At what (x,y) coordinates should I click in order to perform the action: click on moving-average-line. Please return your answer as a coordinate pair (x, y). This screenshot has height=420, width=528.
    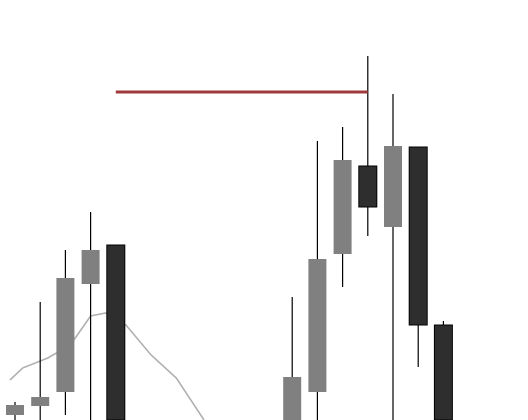
    Looking at the image, I should click on (107, 366).